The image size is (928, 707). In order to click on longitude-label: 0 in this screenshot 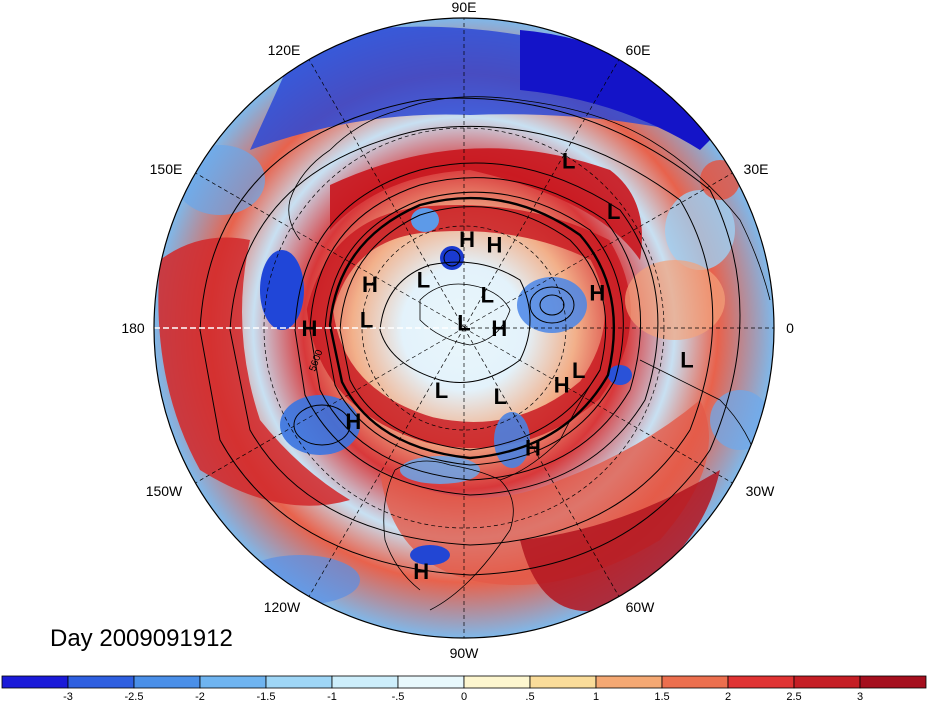, I will do `click(790, 328)`.